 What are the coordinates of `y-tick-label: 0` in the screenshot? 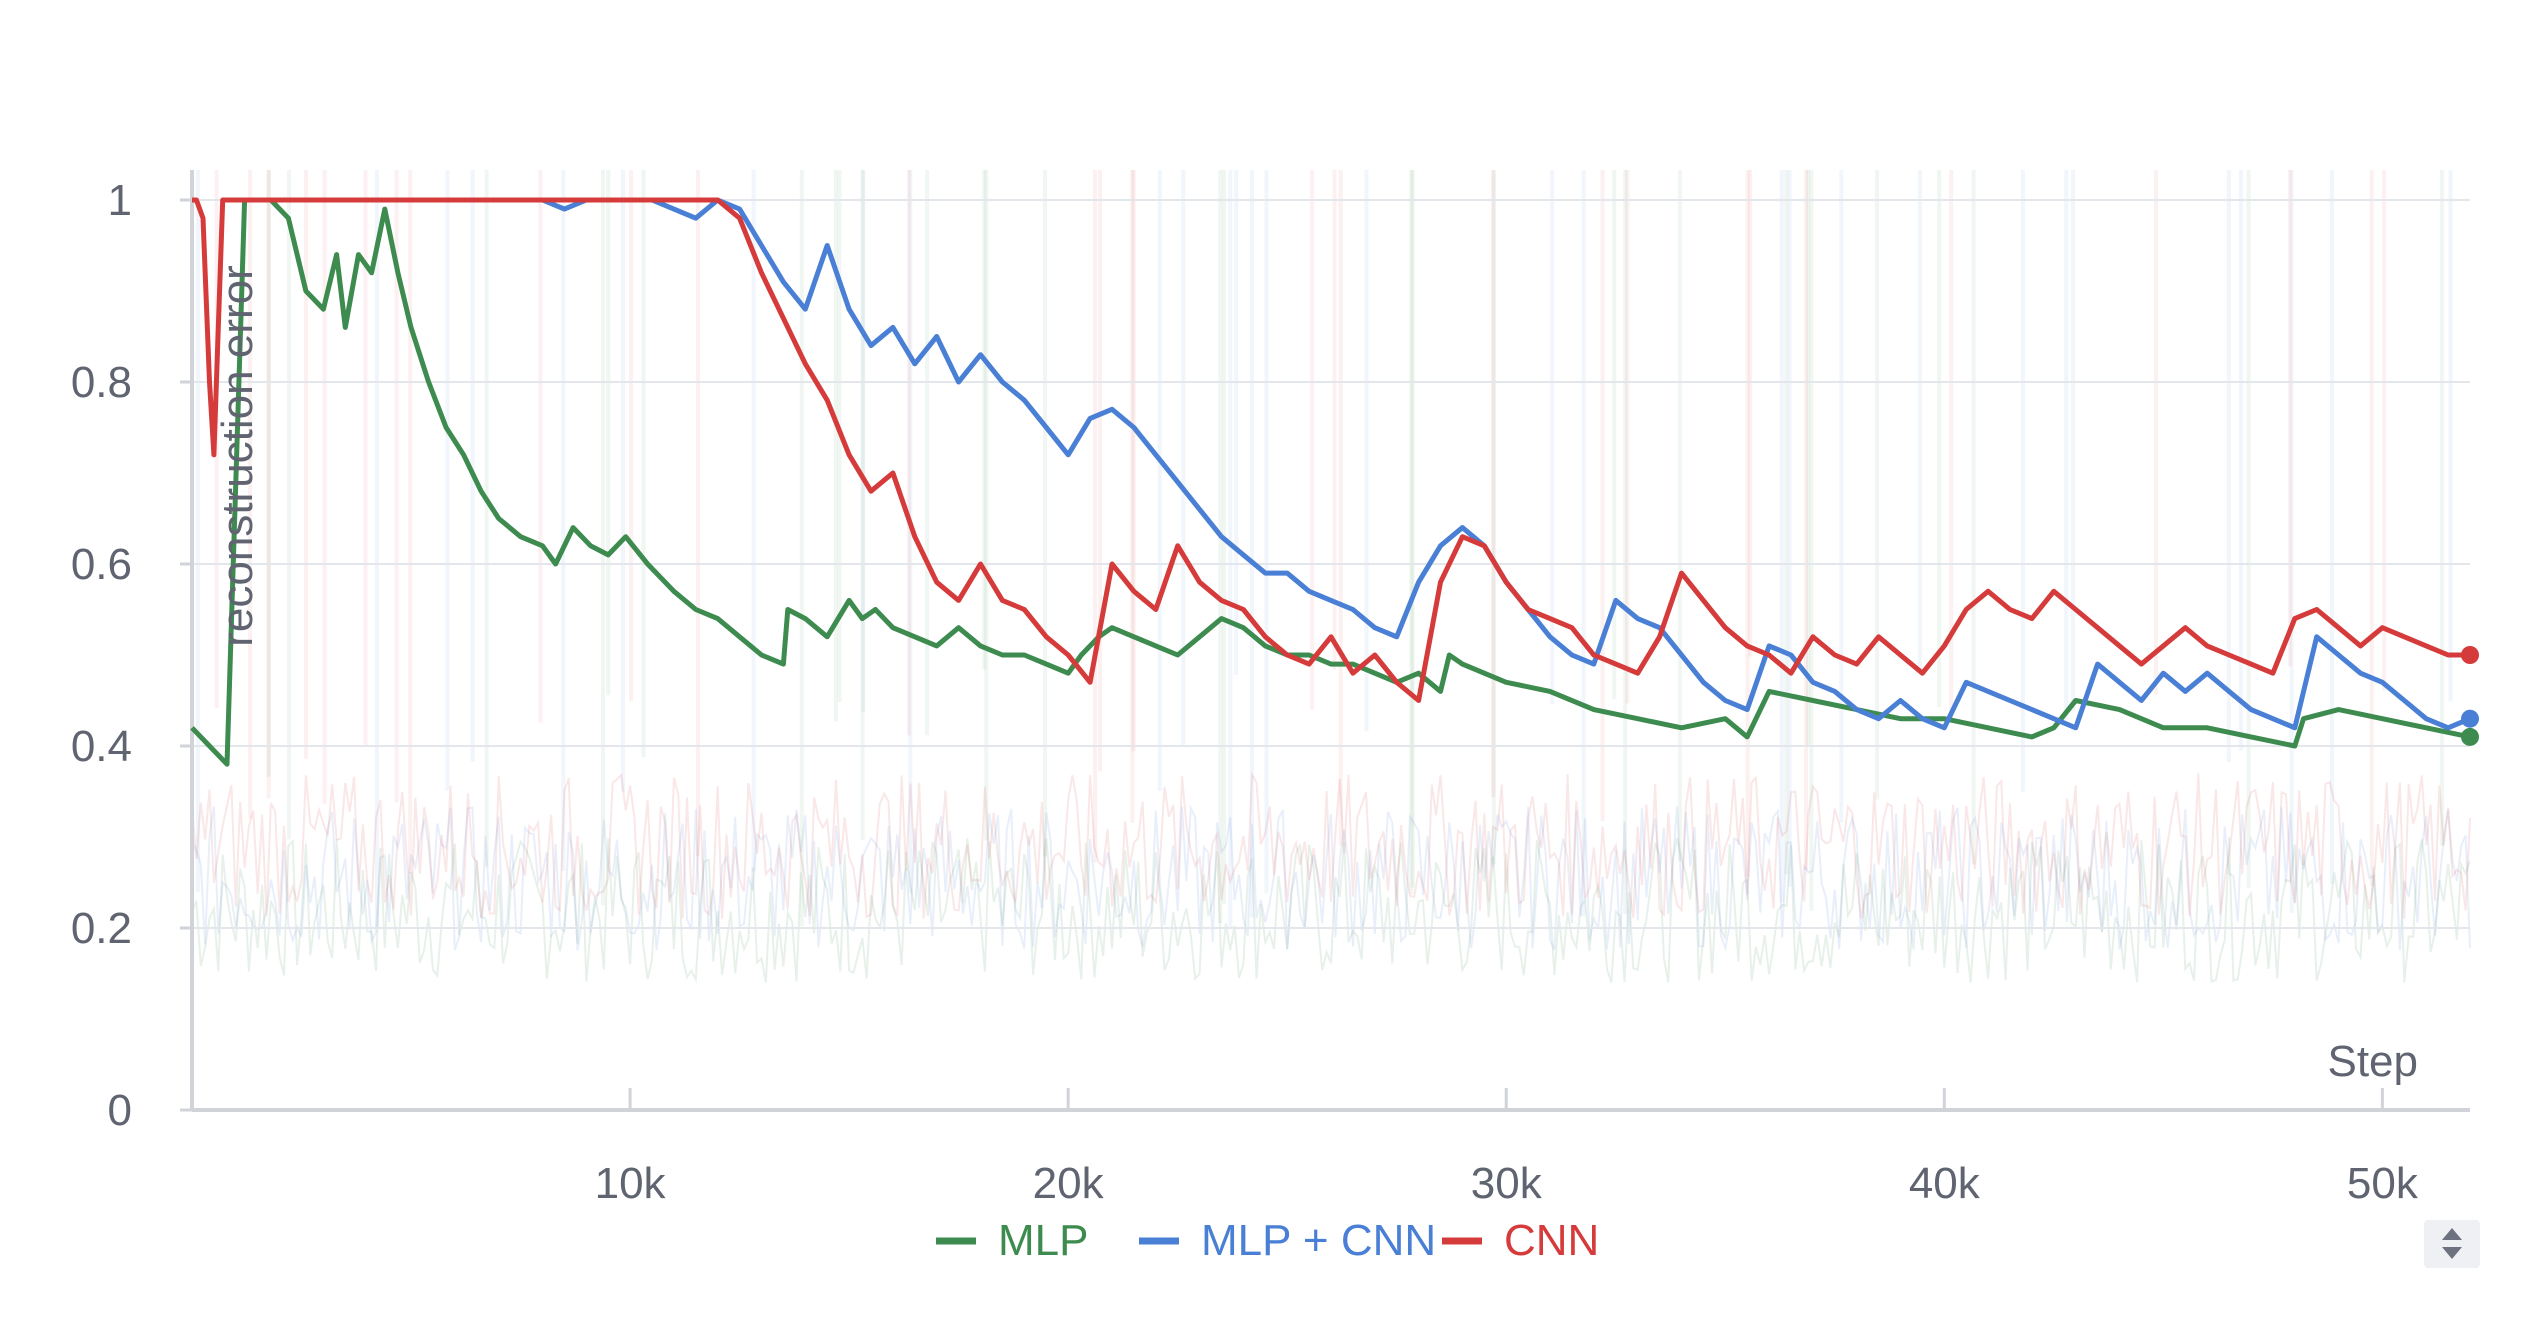 It's located at (120, 1110).